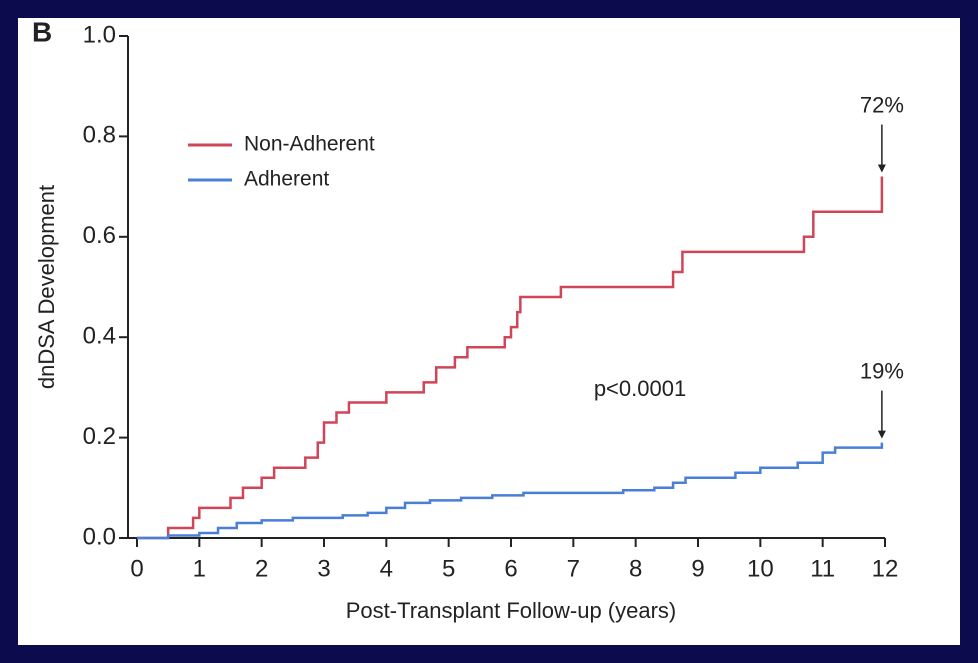 The width and height of the screenshot is (978, 663). What do you see at coordinates (697, 568) in the screenshot?
I see `x-tick-label: 9` at bounding box center [697, 568].